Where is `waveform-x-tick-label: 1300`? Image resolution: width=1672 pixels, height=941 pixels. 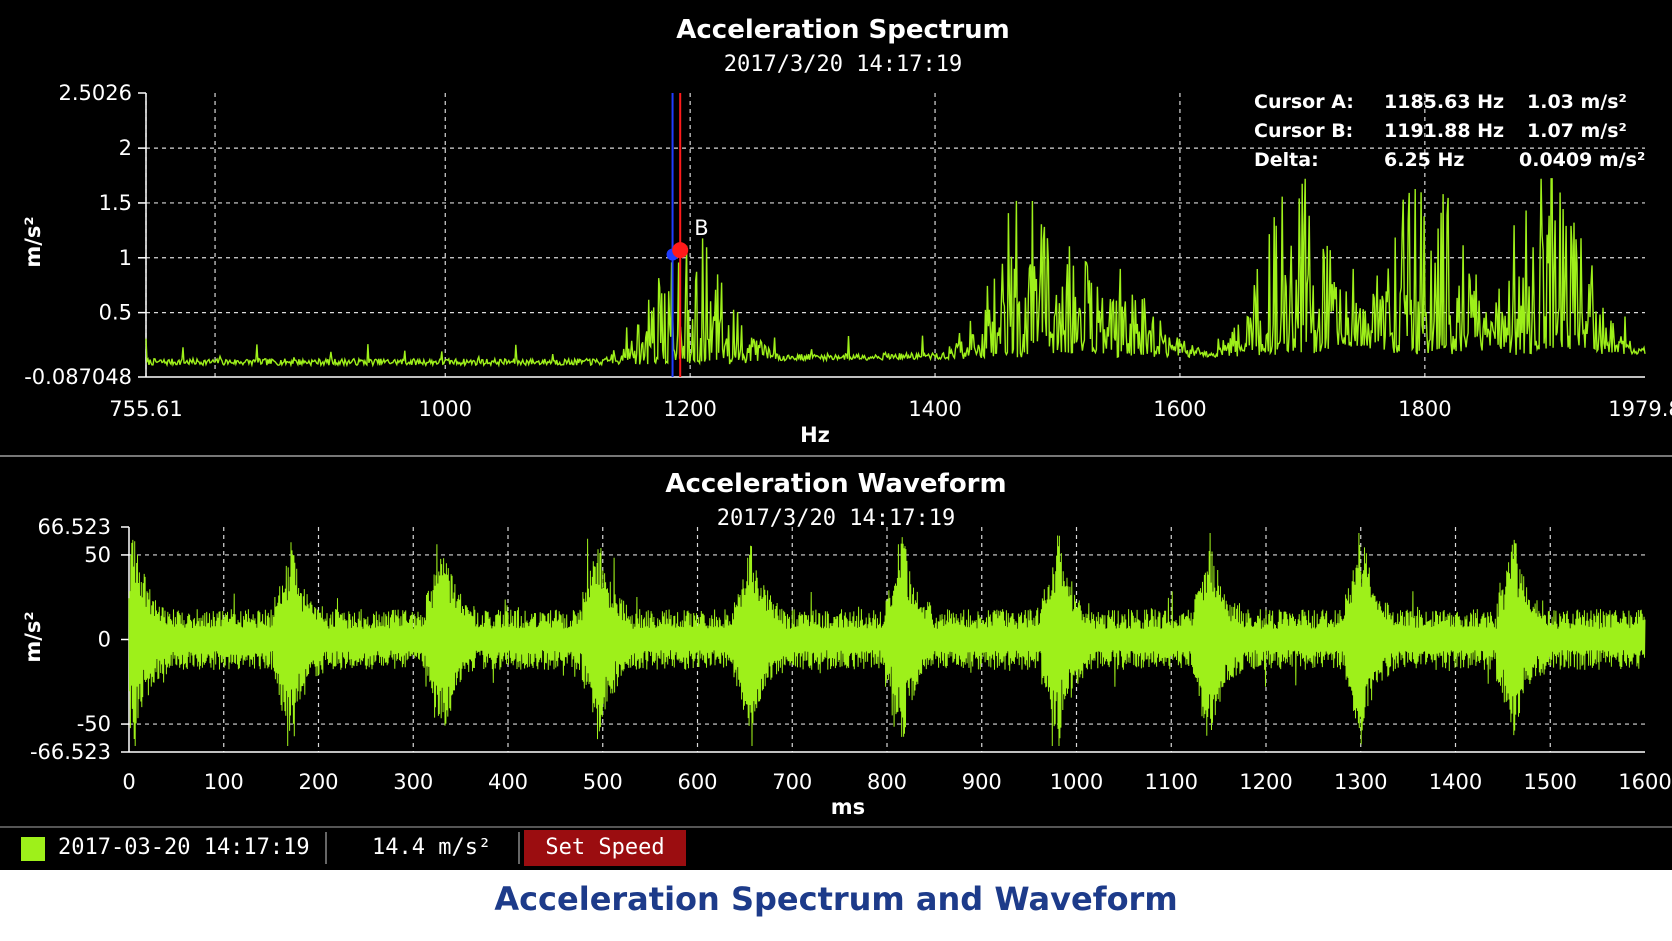
waveform-x-tick-label: 1300 is located at coordinates (1360, 782).